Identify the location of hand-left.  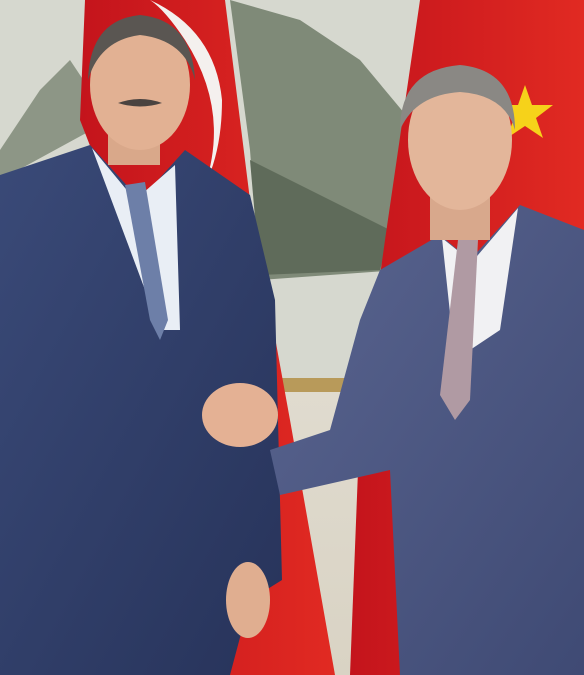
(248, 600).